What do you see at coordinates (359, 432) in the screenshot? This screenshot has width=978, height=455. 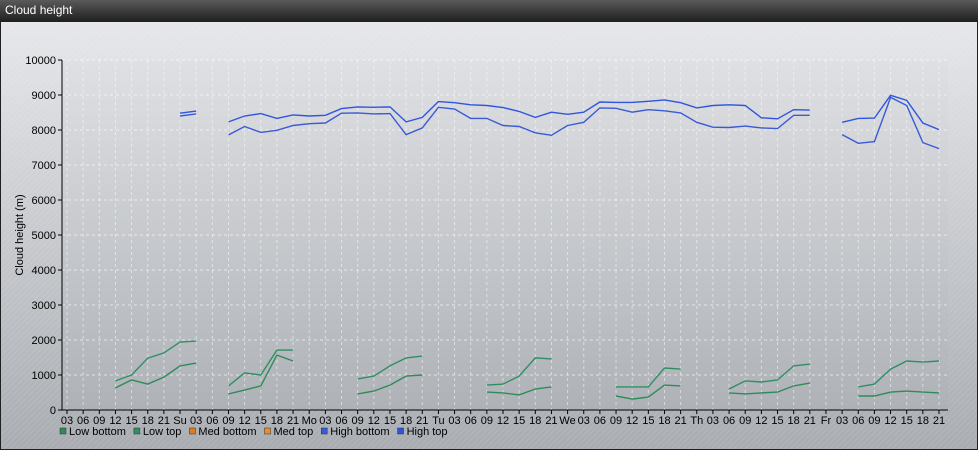 I see `legend-label: High bottom` at bounding box center [359, 432].